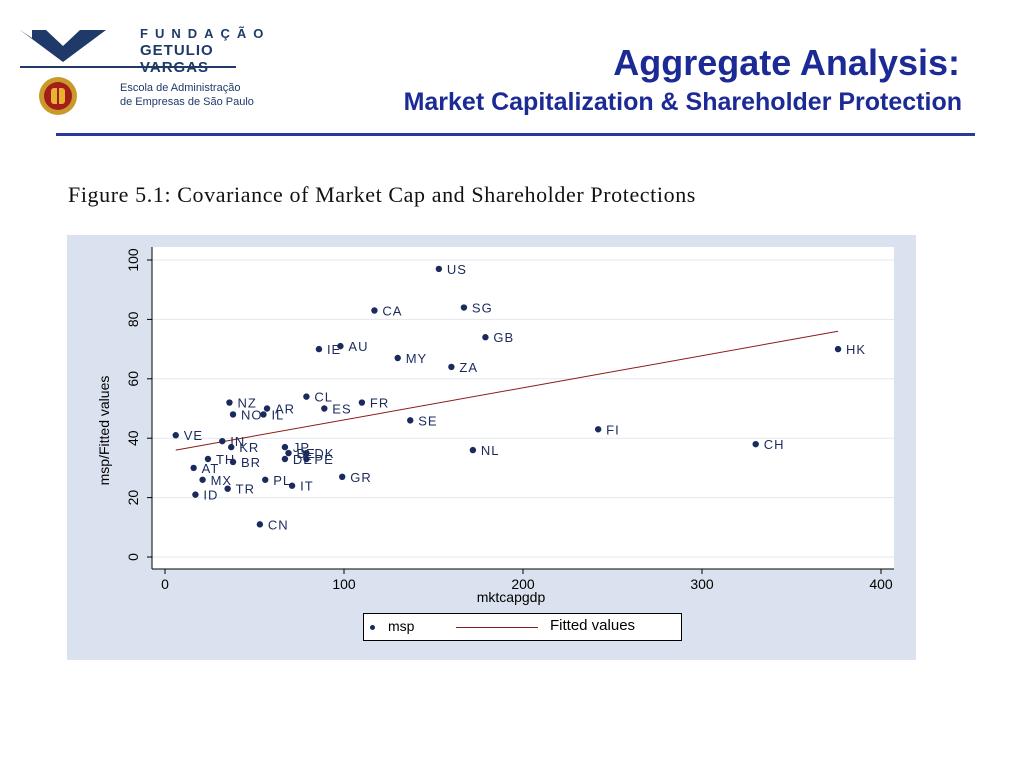 The width and height of the screenshot is (1024, 768). I want to click on point-label: TH, so click(225, 459).